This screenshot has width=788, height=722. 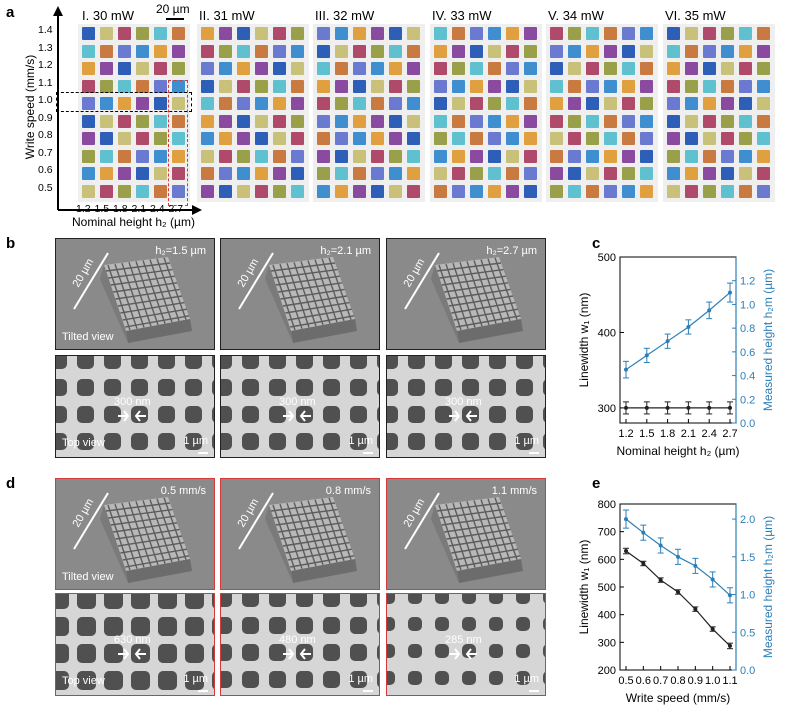 I want to click on linewidth-label: 630 nm, so click(x=132, y=640).